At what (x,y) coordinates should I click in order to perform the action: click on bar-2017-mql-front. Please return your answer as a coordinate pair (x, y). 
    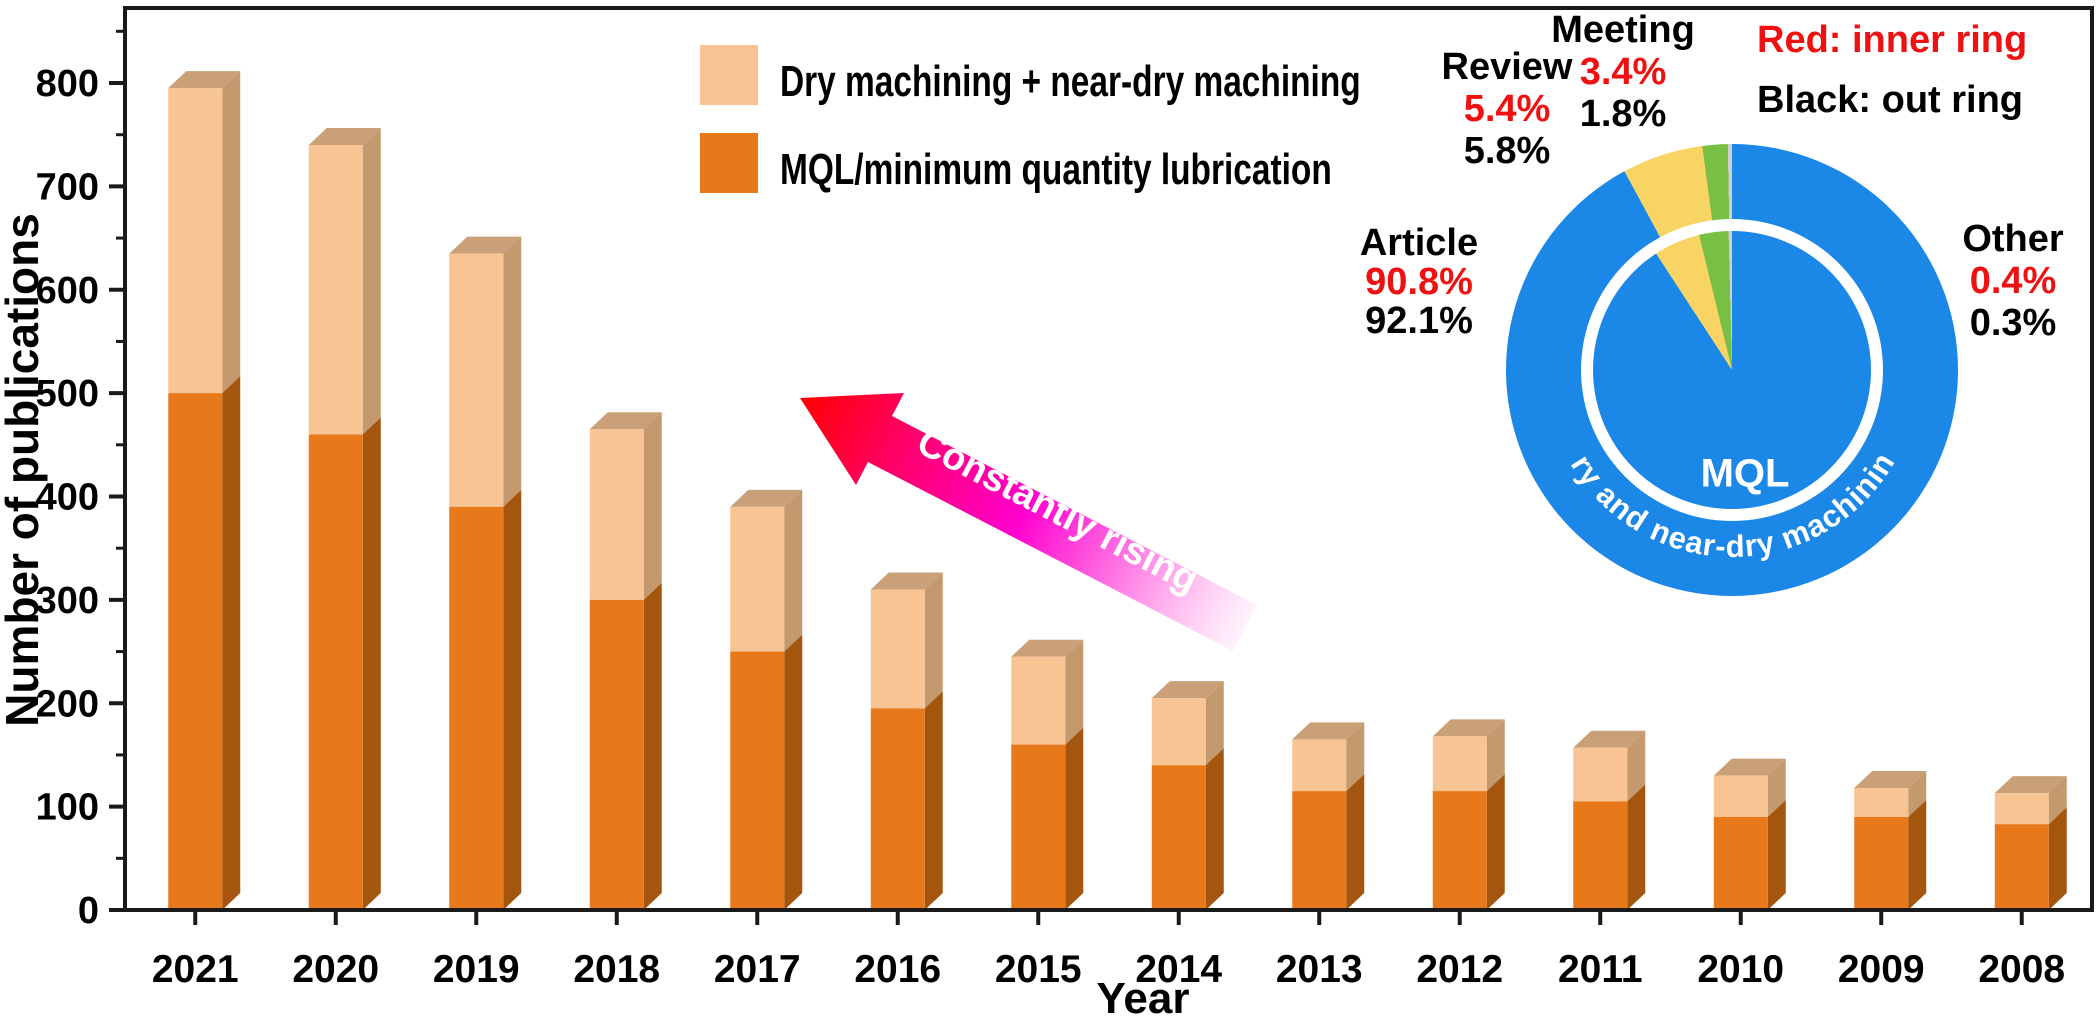
    Looking at the image, I should click on (757, 780).